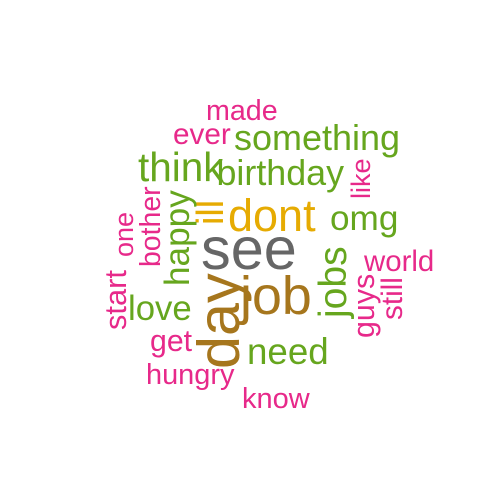 The width and height of the screenshot is (500, 500). Describe the element at coordinates (399, 261) in the screenshot. I see `word-world: world` at that location.